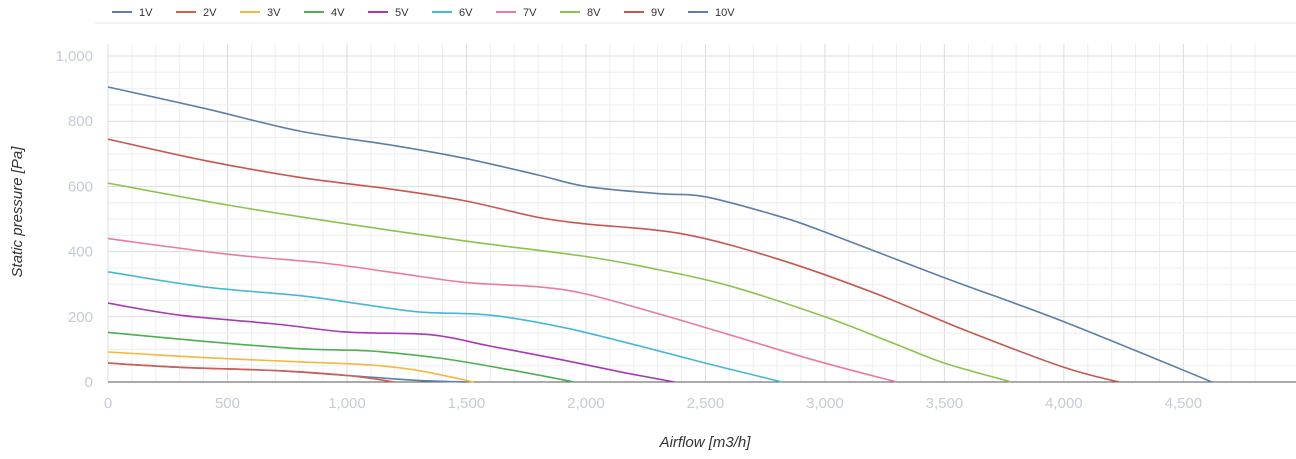 The image size is (1296, 459). What do you see at coordinates (227, 403) in the screenshot?
I see `x-tick-label: 500` at bounding box center [227, 403].